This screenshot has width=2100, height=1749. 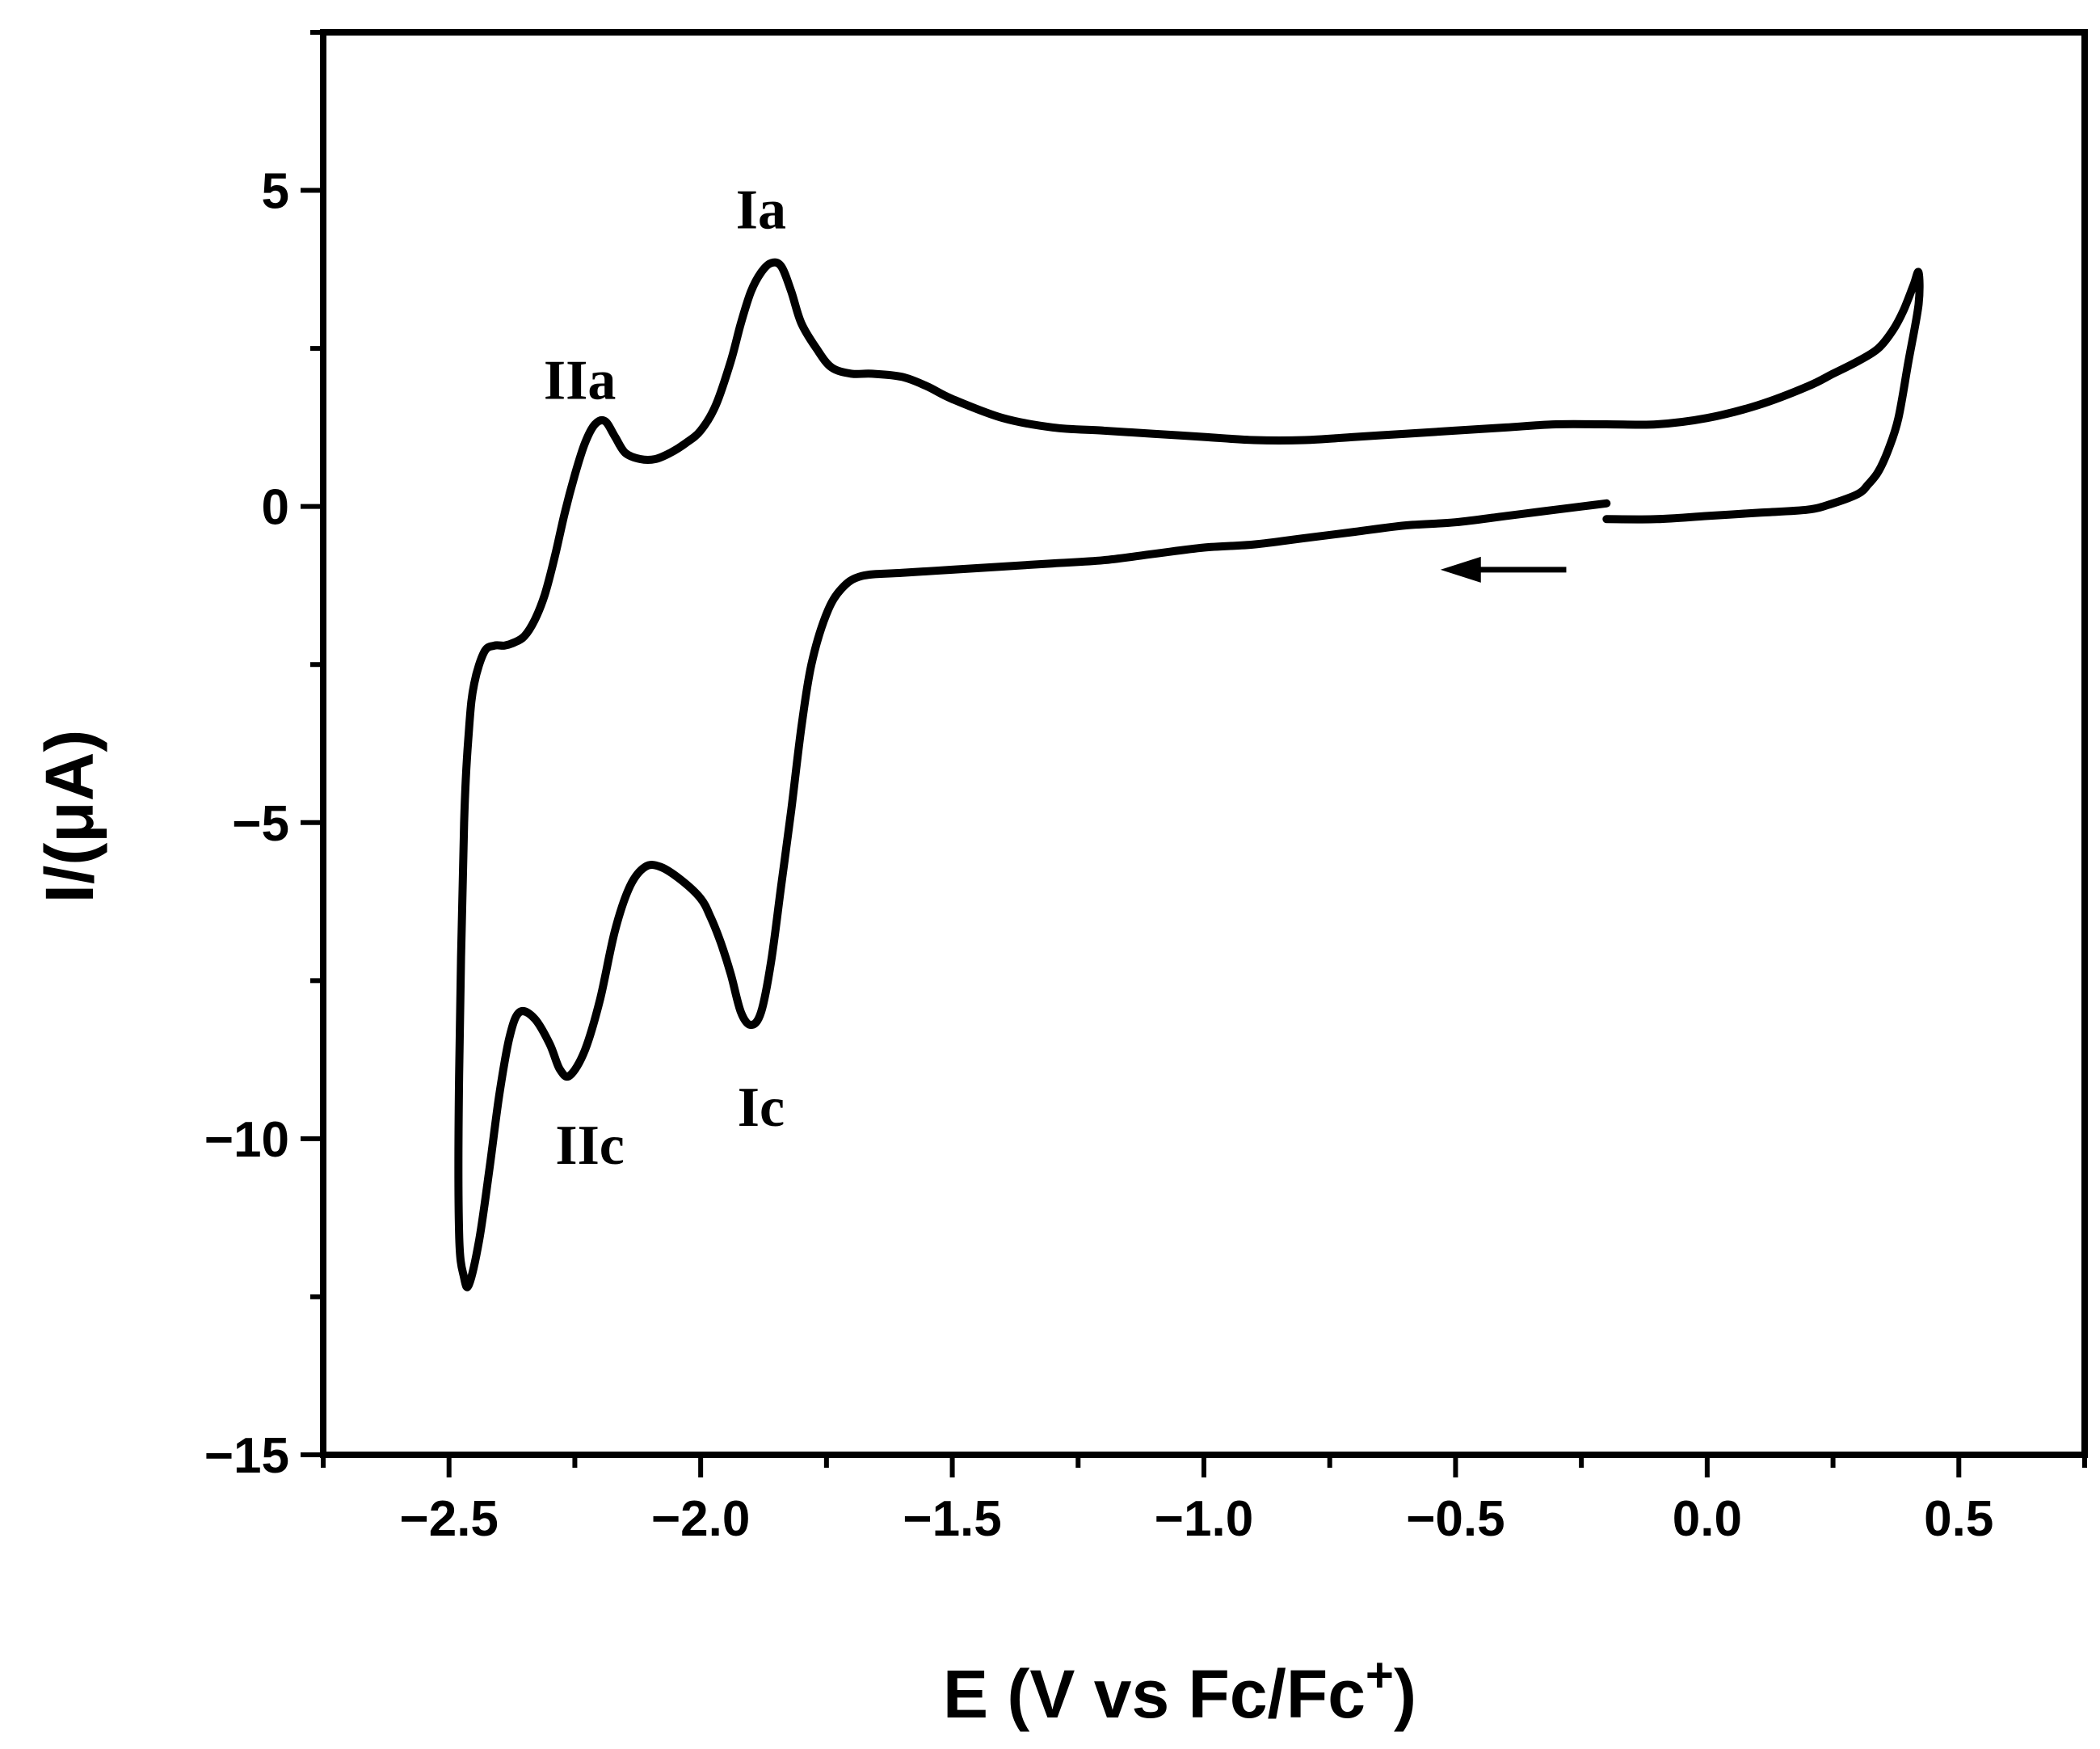 I want to click on x-axis-title: E (V vs Fc/Fc+), so click(x=1180, y=1690).